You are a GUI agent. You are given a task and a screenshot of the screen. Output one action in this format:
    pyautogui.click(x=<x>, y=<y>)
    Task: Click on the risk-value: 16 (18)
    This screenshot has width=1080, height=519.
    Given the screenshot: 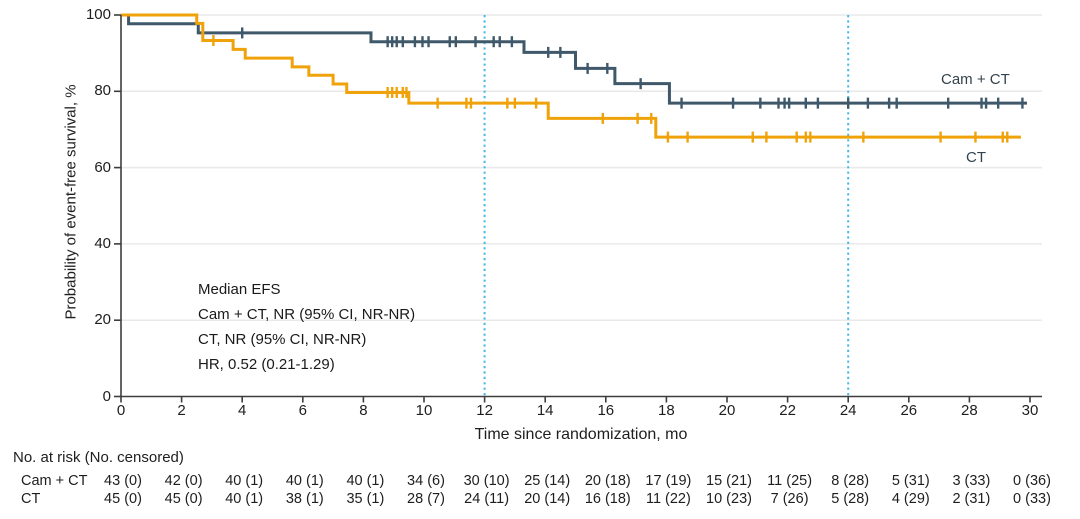 What is the action you would take?
    pyautogui.click(x=607, y=499)
    